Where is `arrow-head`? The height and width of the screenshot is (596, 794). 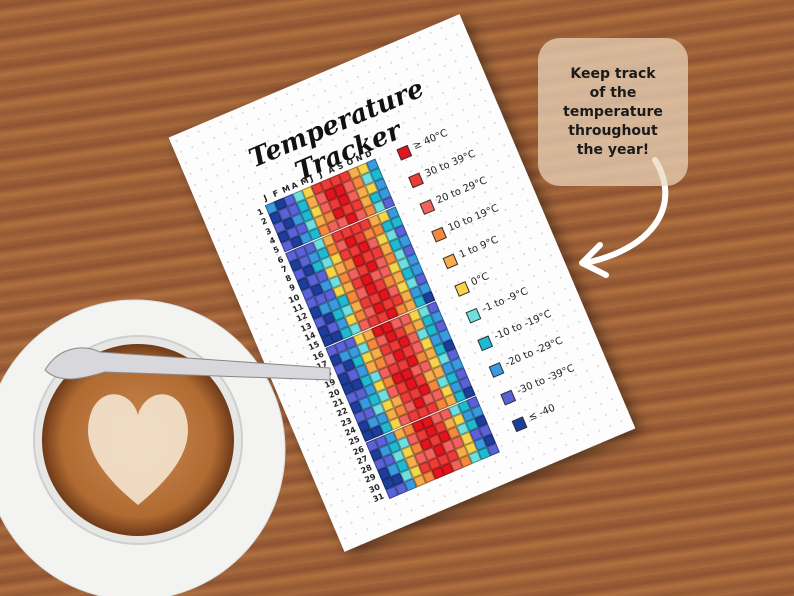
arrow-head is located at coordinates (594, 260).